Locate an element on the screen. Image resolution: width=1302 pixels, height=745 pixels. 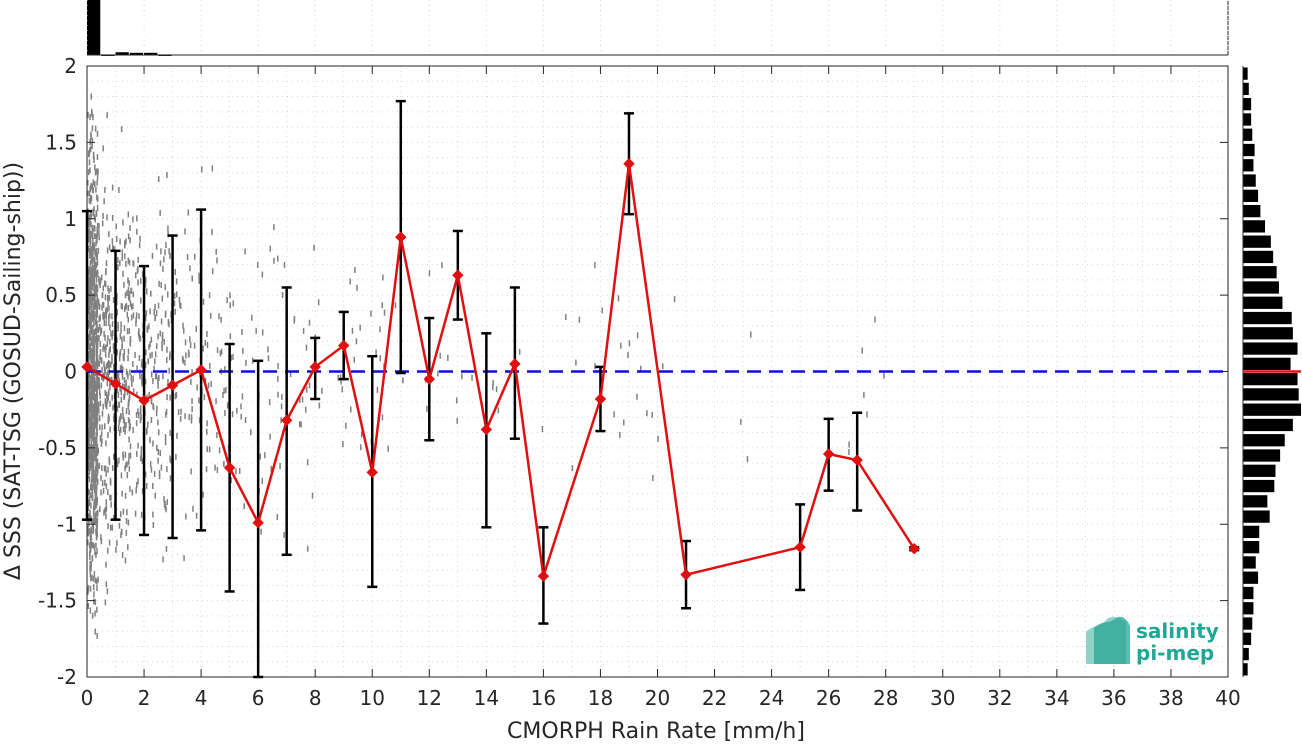
x-tick-label: 22 is located at coordinates (714, 698).